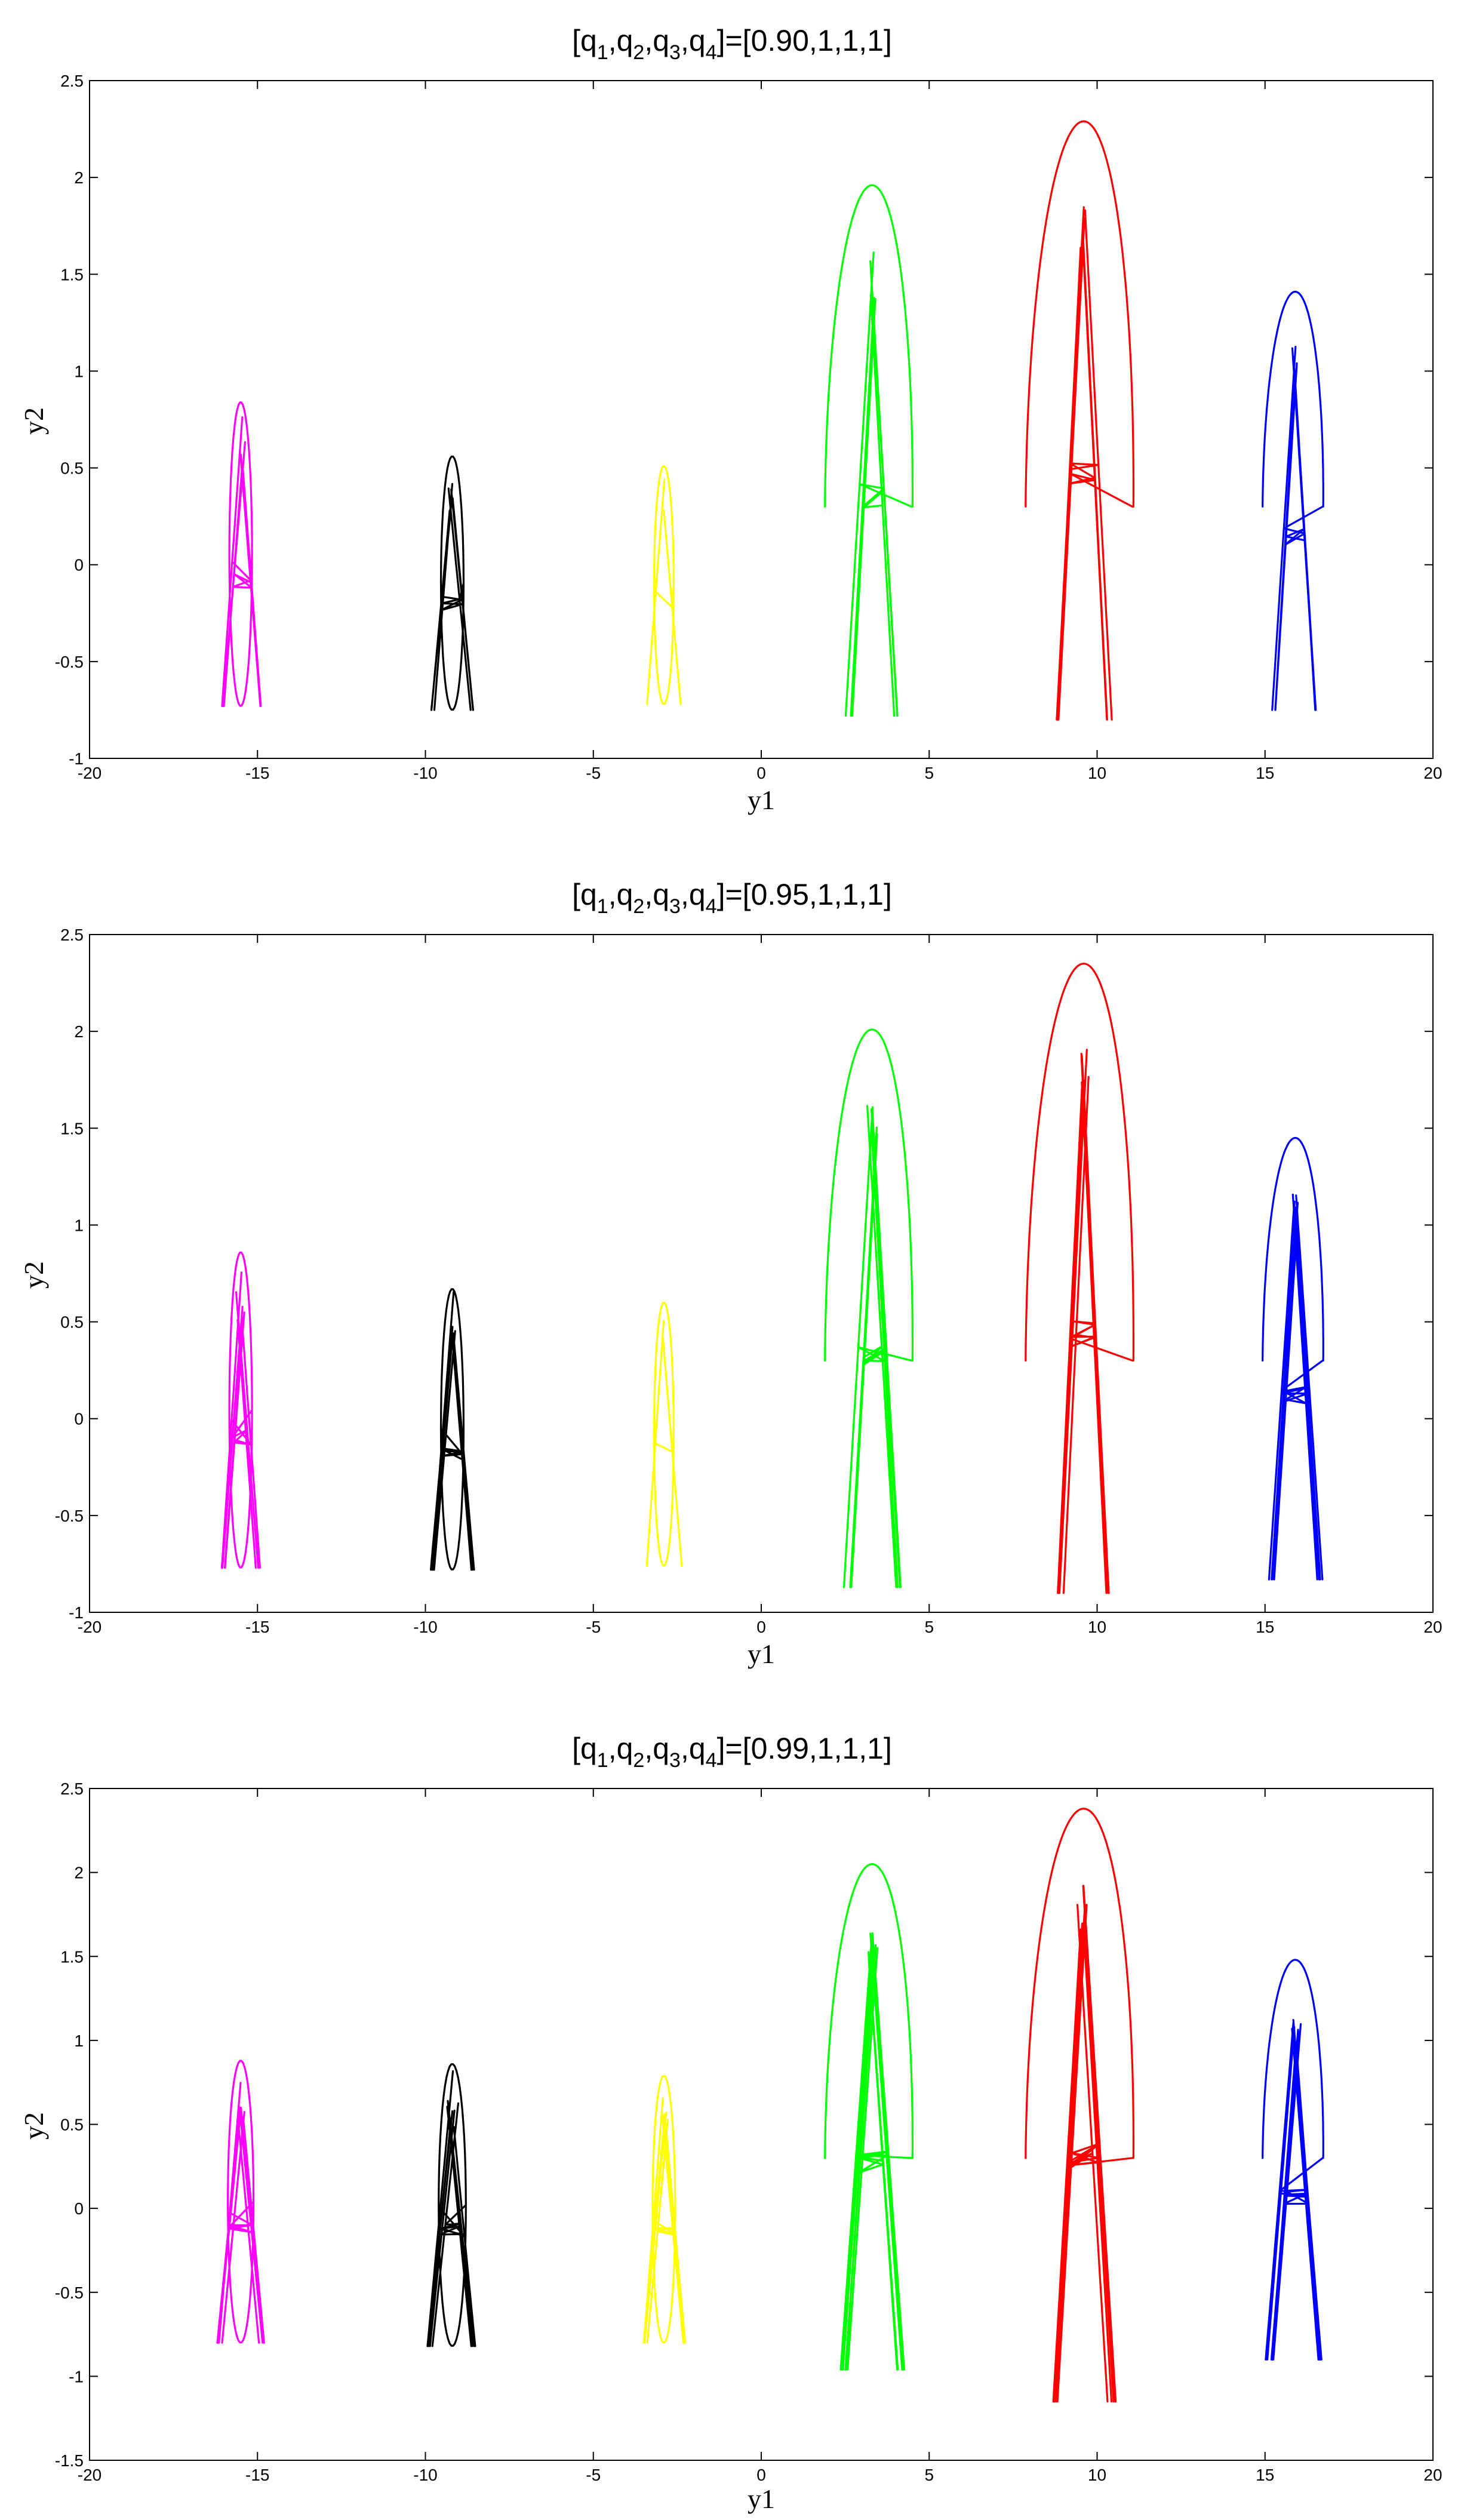 The width and height of the screenshot is (1464, 2520). What do you see at coordinates (34, 1275) in the screenshot?
I see `panel-2-y-axis-label: y2` at bounding box center [34, 1275].